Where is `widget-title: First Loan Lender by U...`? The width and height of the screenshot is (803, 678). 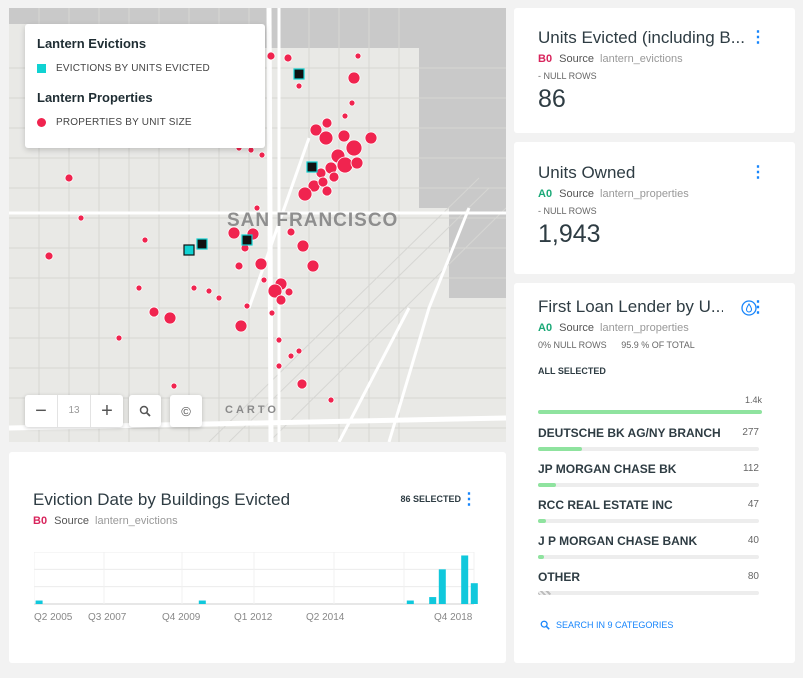
widget-title: First Loan Lender by U... is located at coordinates (630, 306).